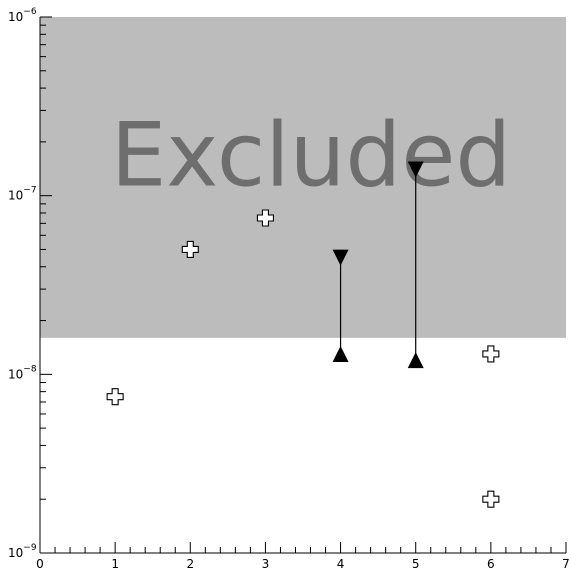 The height and width of the screenshot is (575, 569). Describe the element at coordinates (30, 548) in the screenshot. I see `y-tick-exponent: −9` at that location.